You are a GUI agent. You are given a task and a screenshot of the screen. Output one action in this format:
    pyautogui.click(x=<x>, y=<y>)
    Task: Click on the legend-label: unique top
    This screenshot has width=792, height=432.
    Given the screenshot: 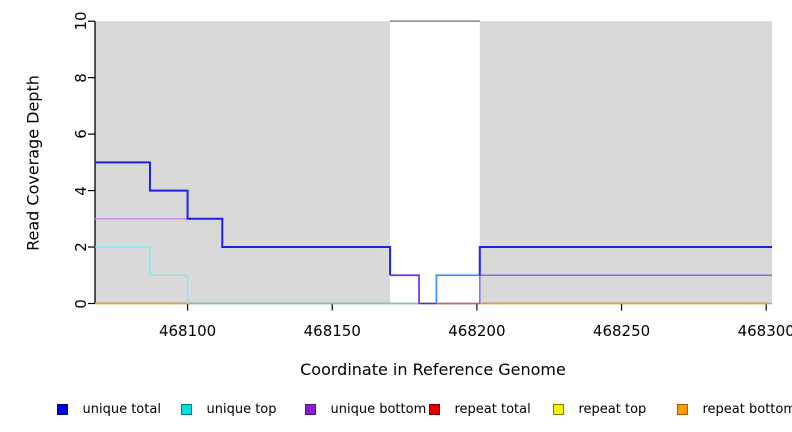 What is the action you would take?
    pyautogui.click(x=241, y=409)
    